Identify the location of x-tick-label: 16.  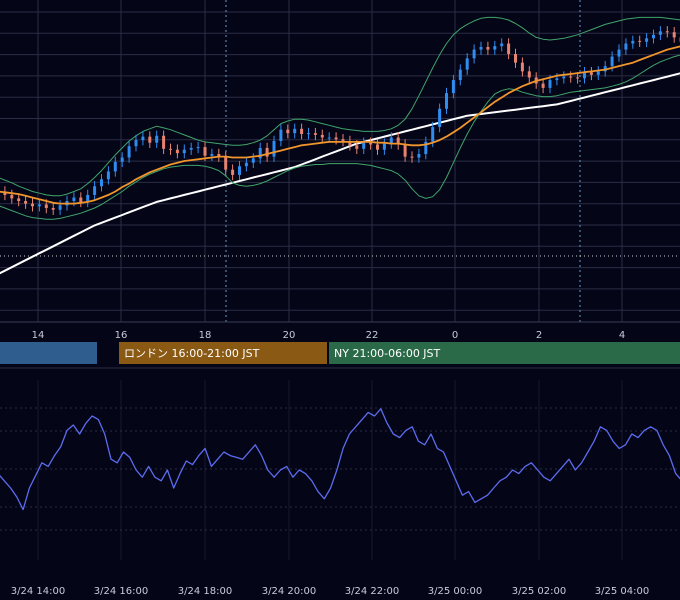
(121, 335).